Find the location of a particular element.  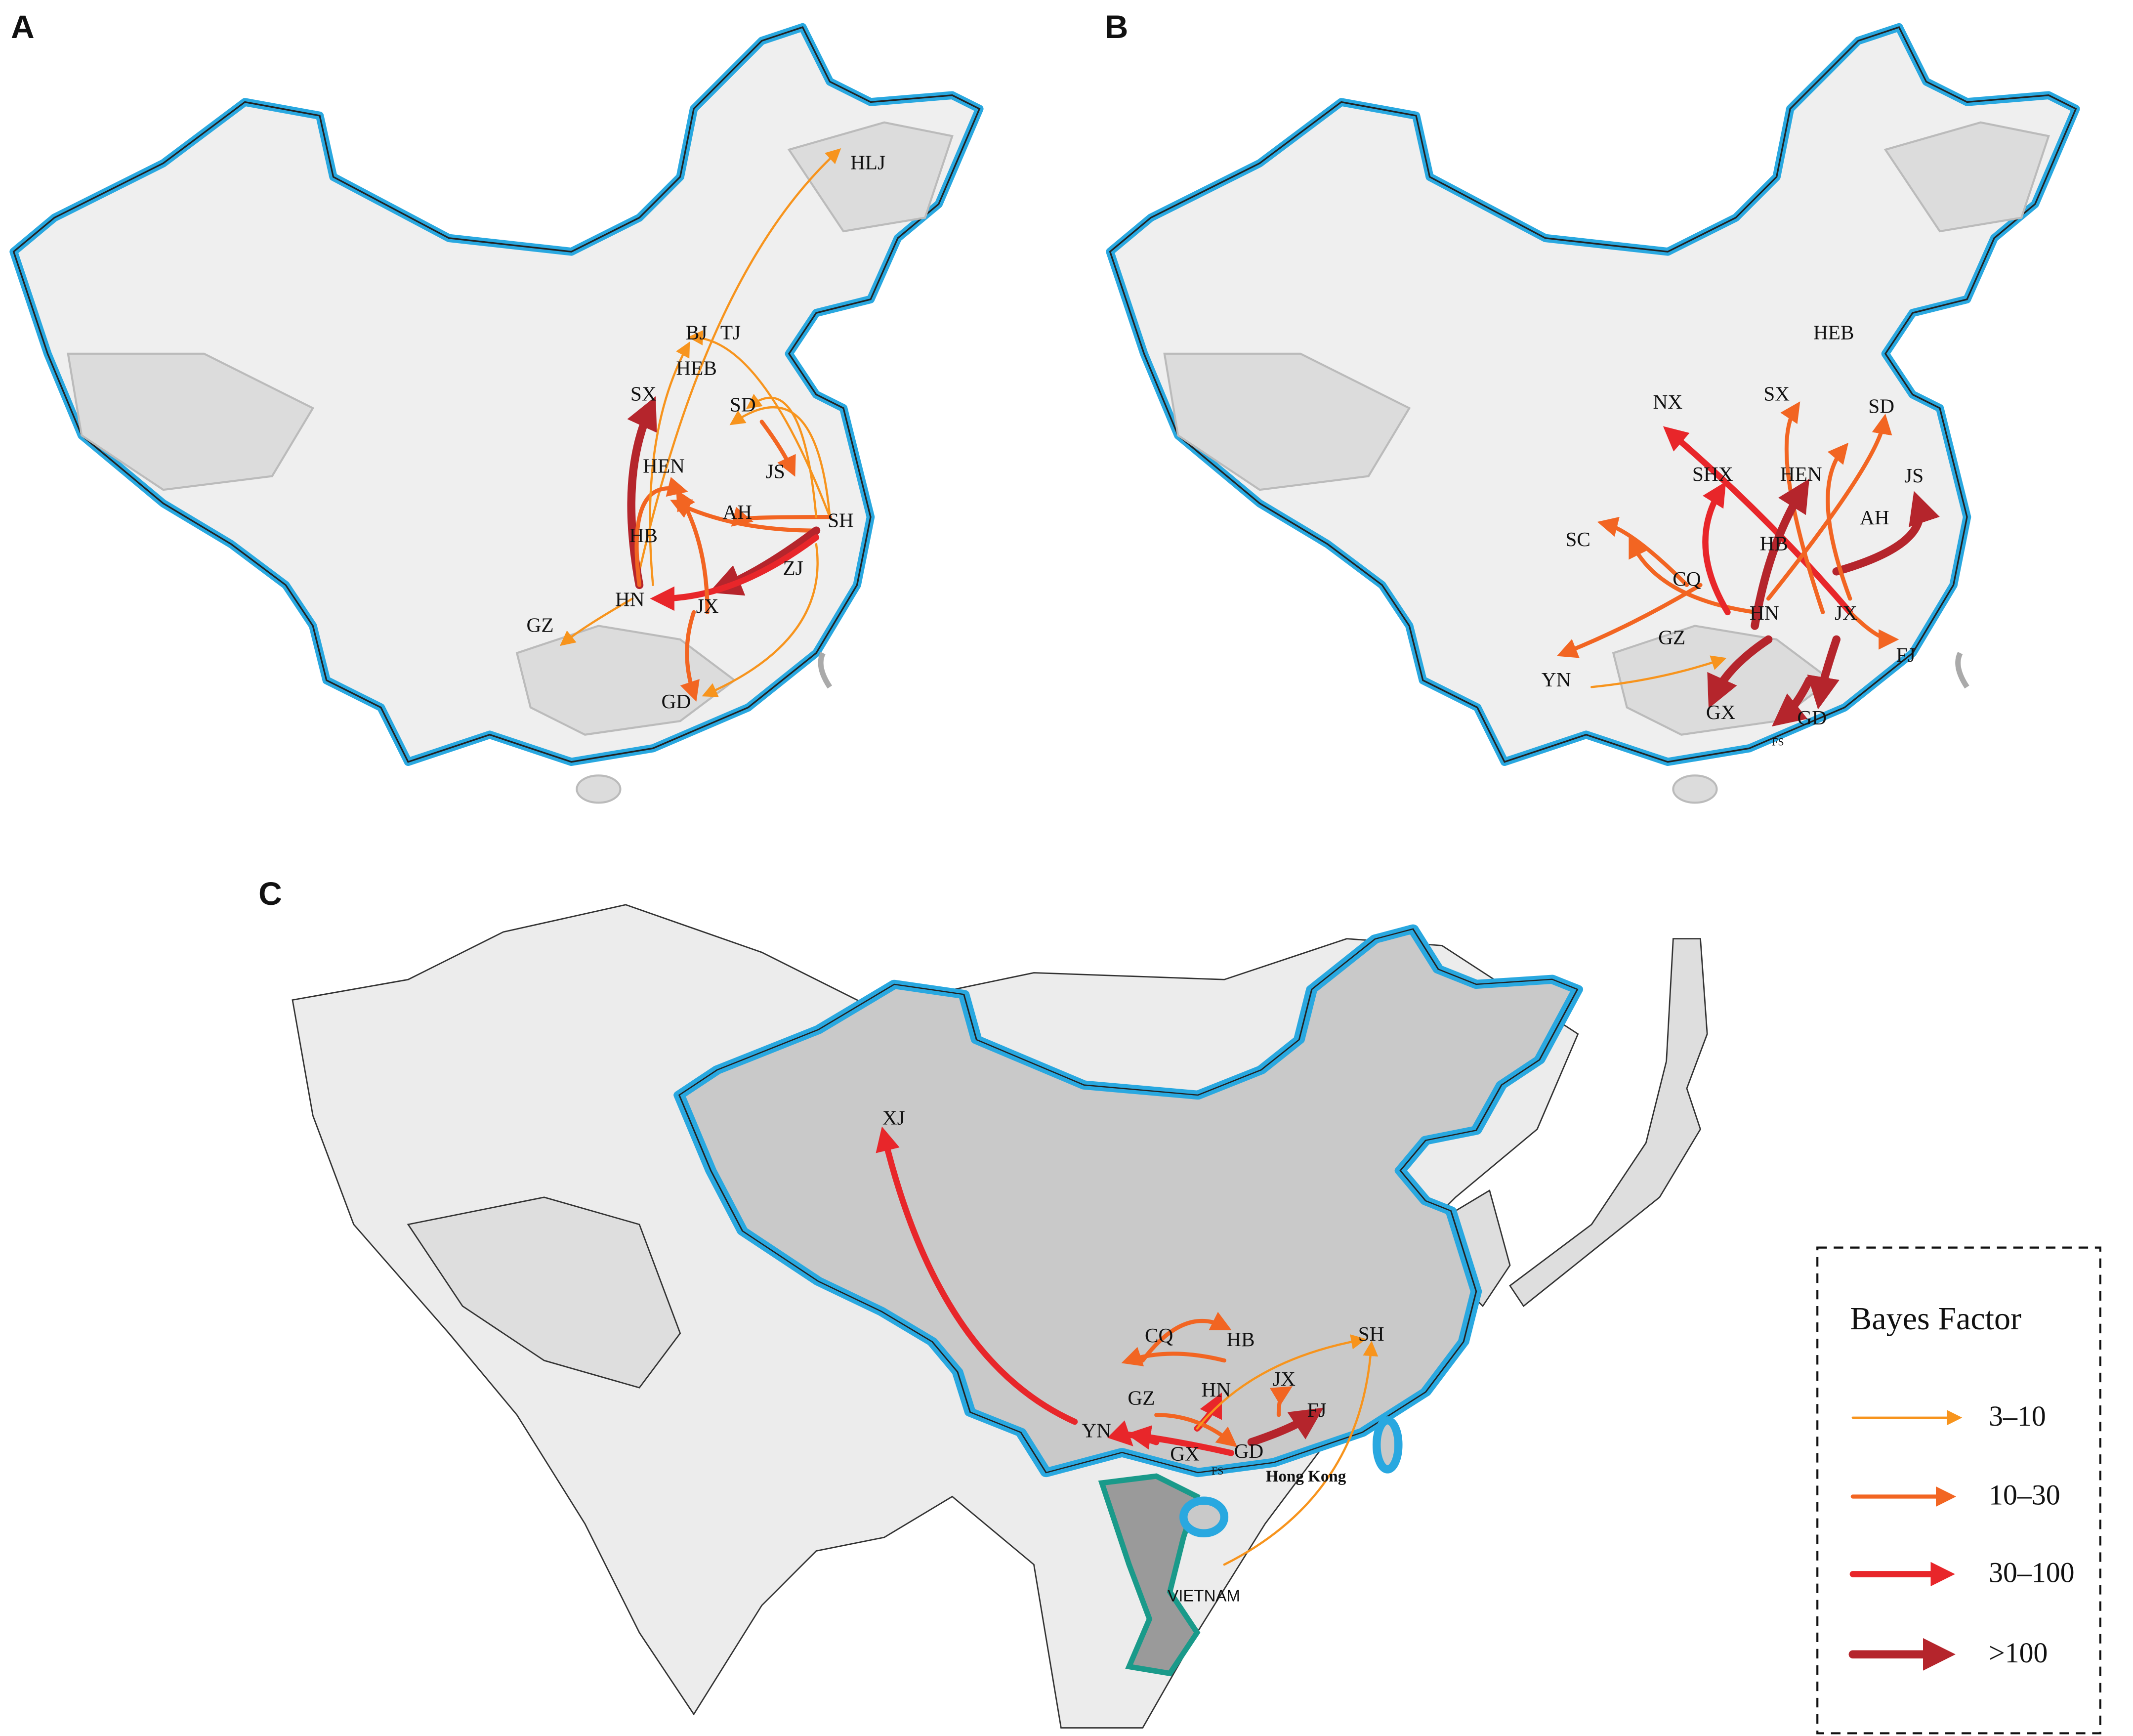

place-label: NX is located at coordinates (1668, 402).